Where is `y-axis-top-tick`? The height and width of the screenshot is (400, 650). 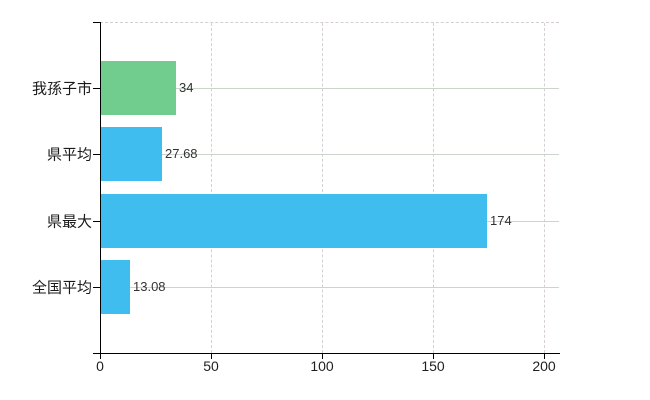 y-axis-top-tick is located at coordinates (96, 22).